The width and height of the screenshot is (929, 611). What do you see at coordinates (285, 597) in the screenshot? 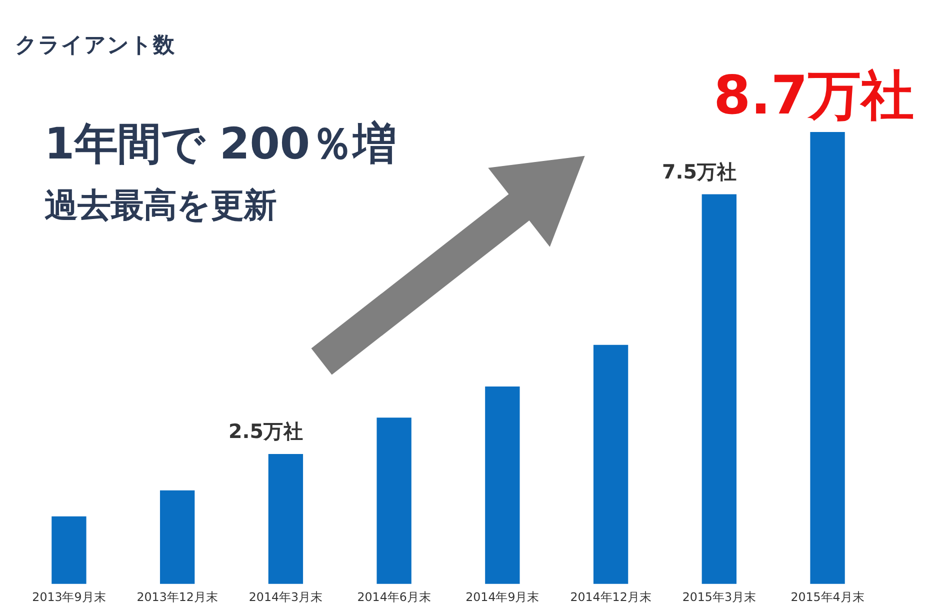
I see `x-tick-label: 2014年3月末` at bounding box center [285, 597].